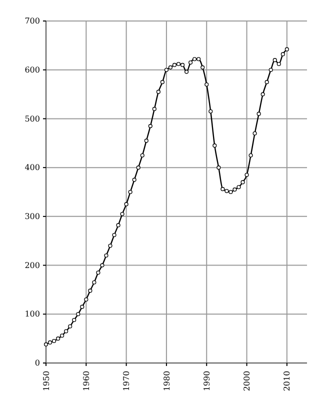 The image size is (332, 400). What do you see at coordinates (32, 314) in the screenshot?
I see `y-tick-label: 100` at bounding box center [32, 314].